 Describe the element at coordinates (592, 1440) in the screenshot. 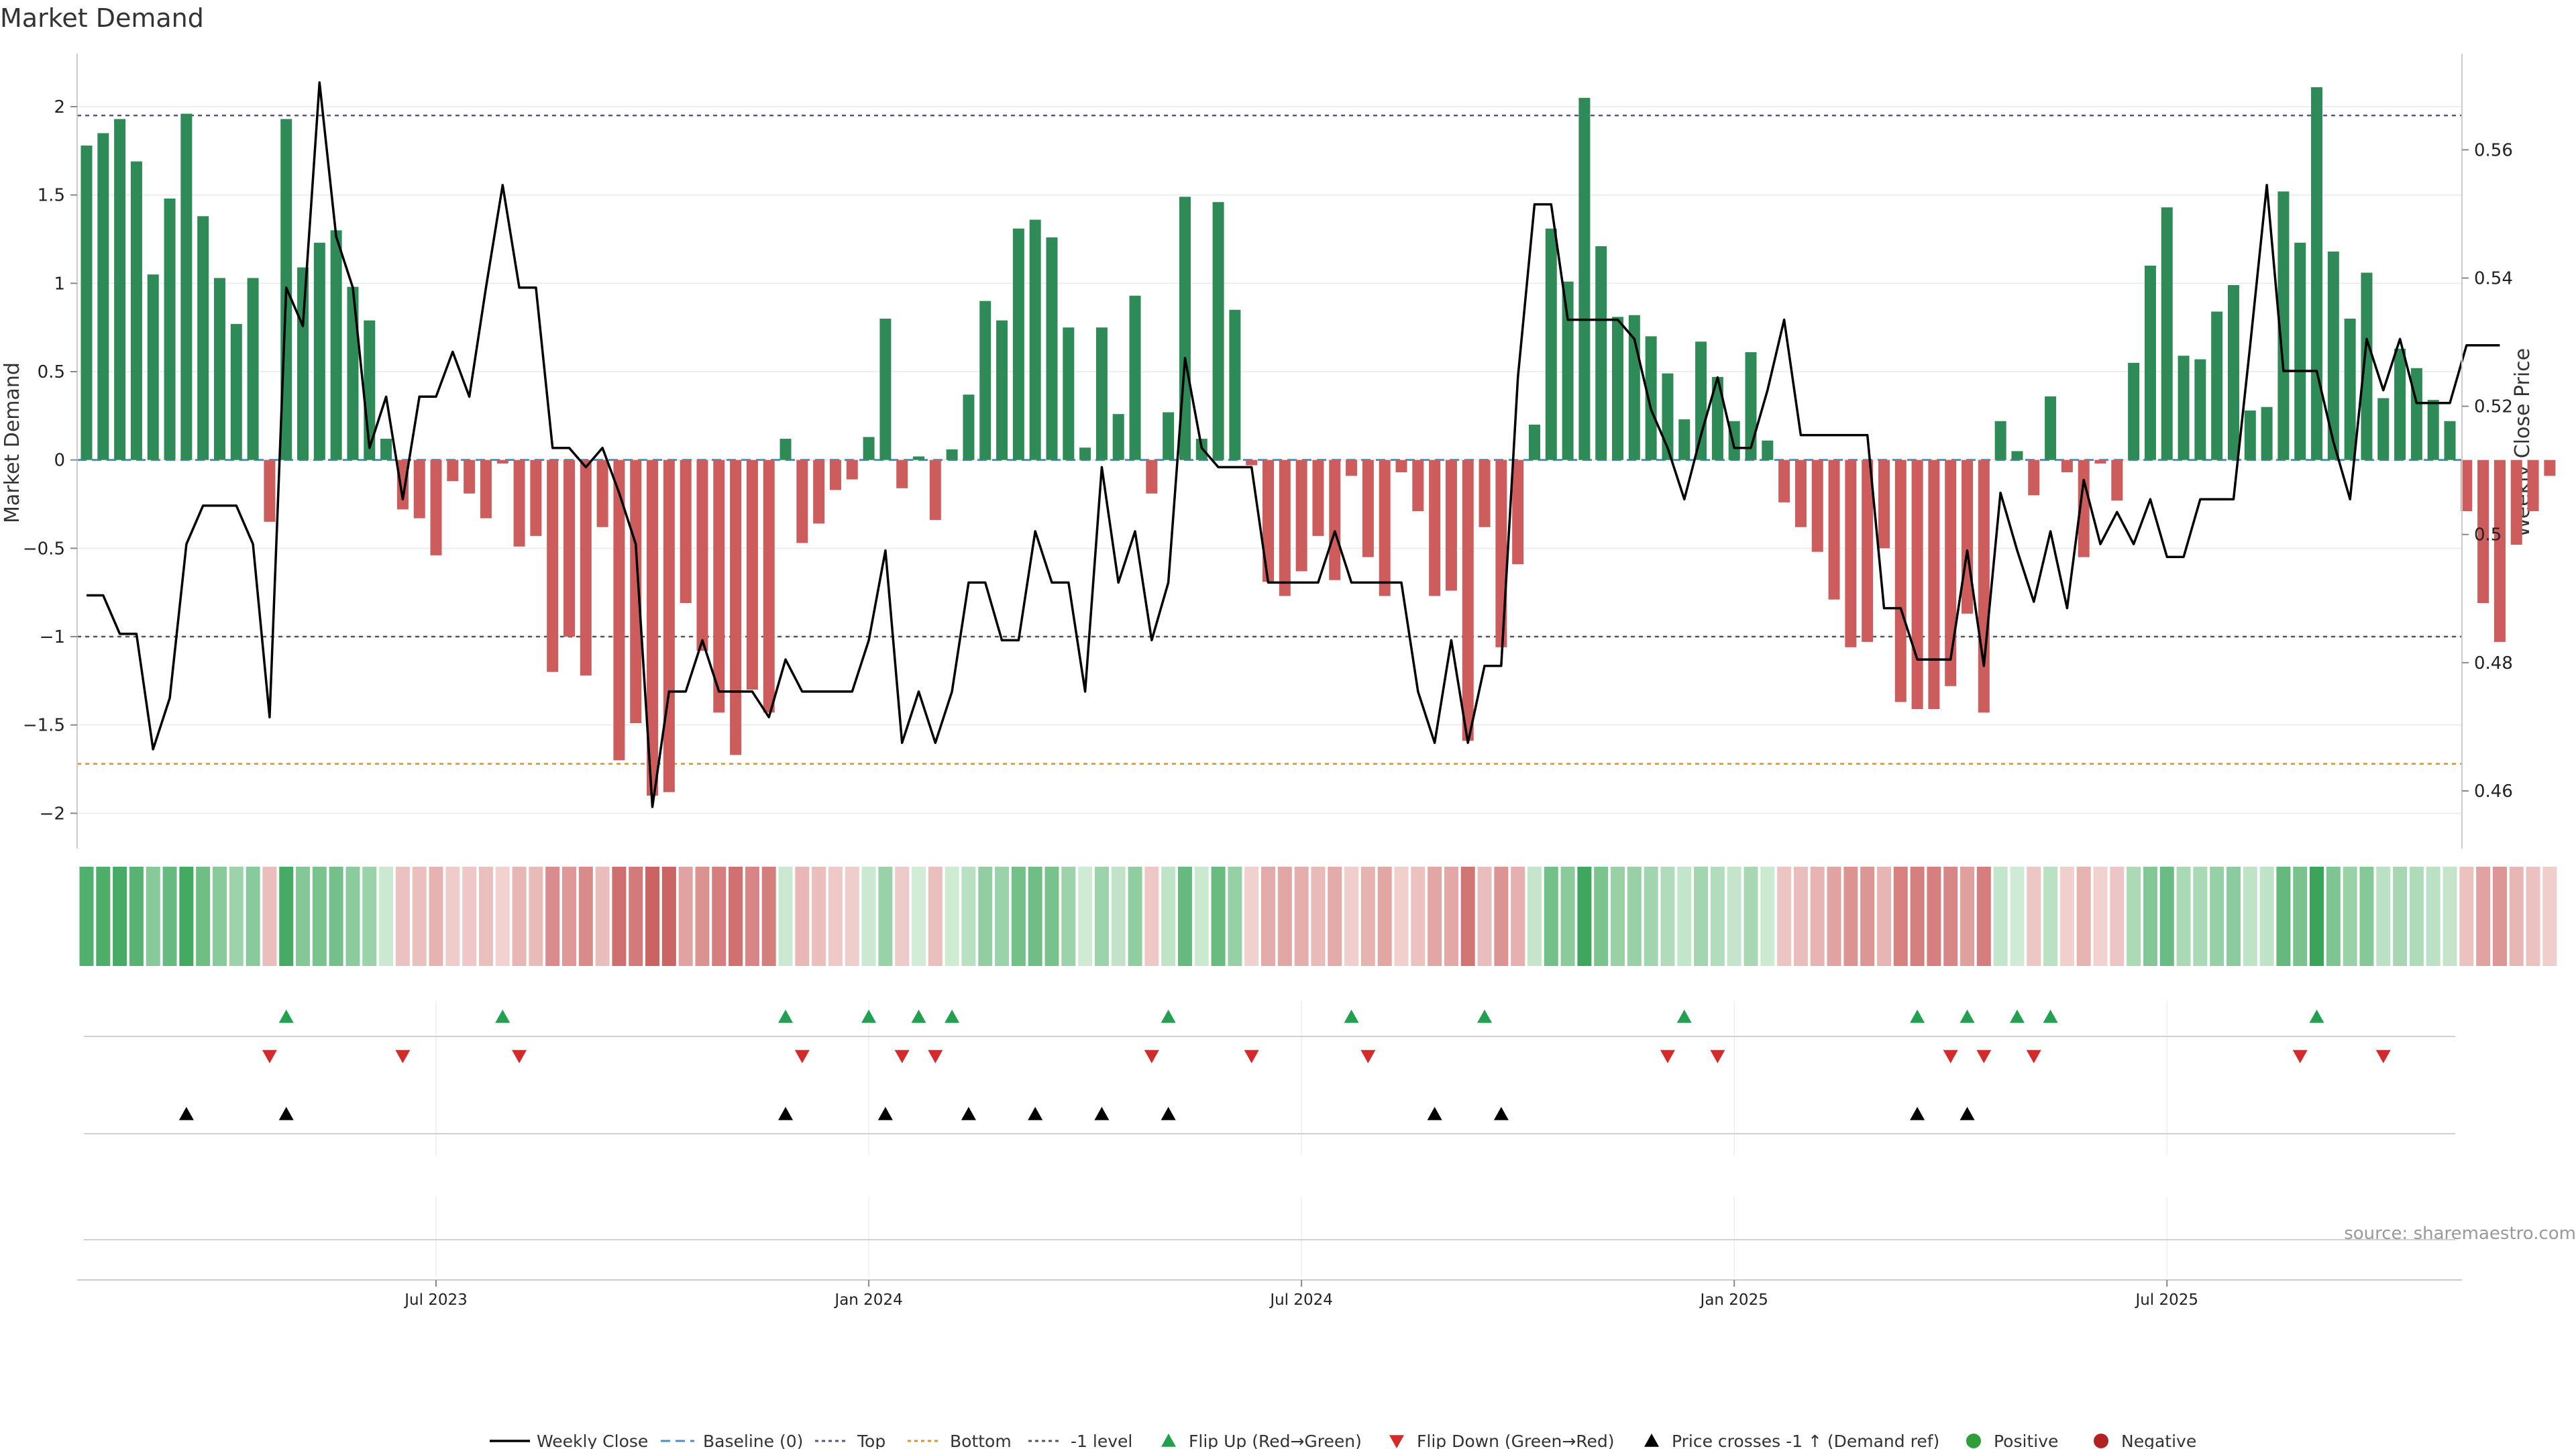

I see `legend-label: Weekly Close` at that location.